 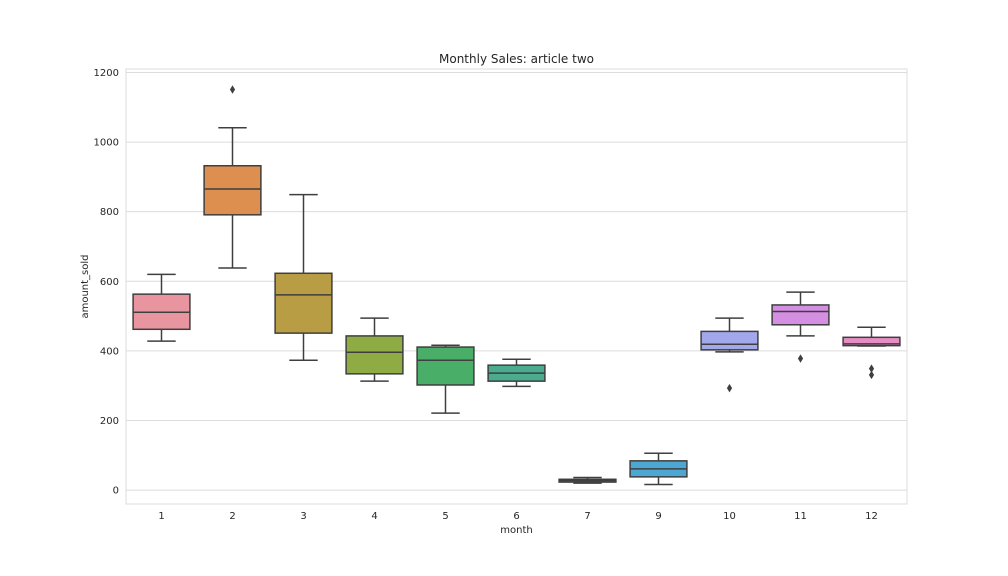 What do you see at coordinates (516, 59) in the screenshot?
I see `chart-title: Monthly Sales: article two` at bounding box center [516, 59].